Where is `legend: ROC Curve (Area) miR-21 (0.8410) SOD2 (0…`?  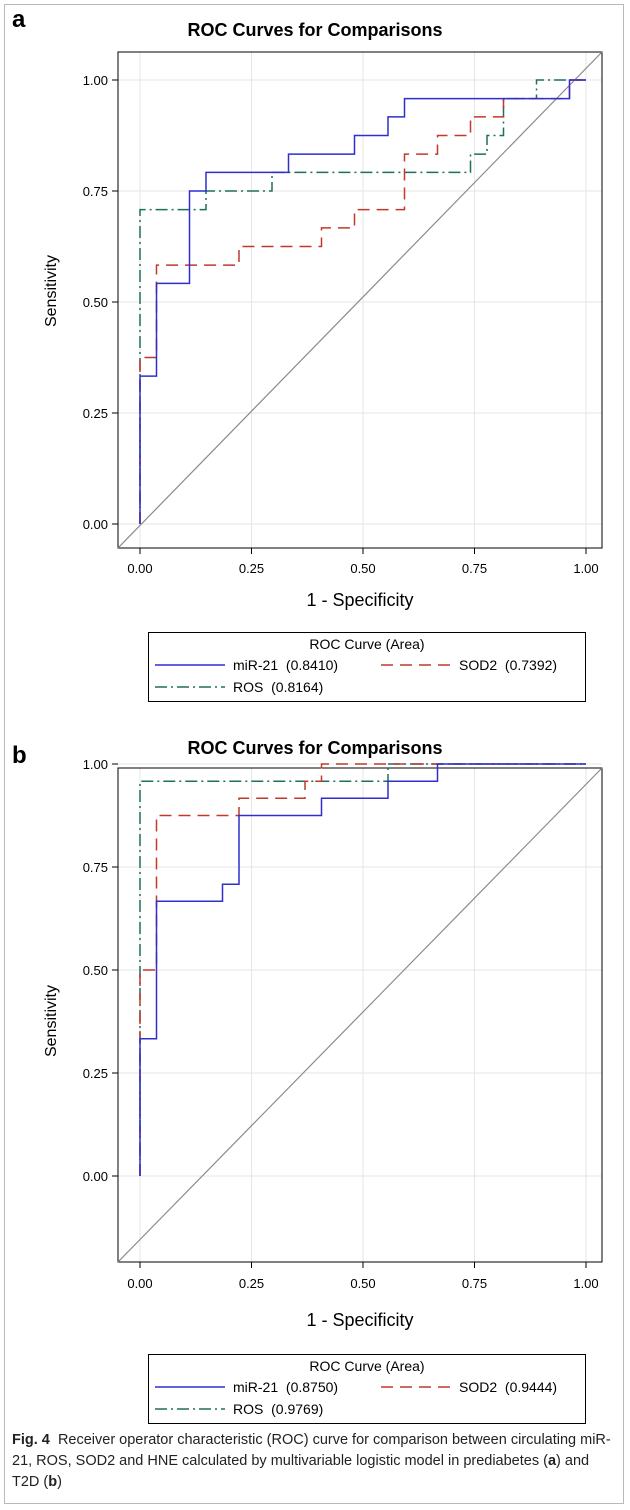
legend: ROC Curve (Area) miR-21 (0.8410) SOD2 (0… is located at coordinates (367, 667).